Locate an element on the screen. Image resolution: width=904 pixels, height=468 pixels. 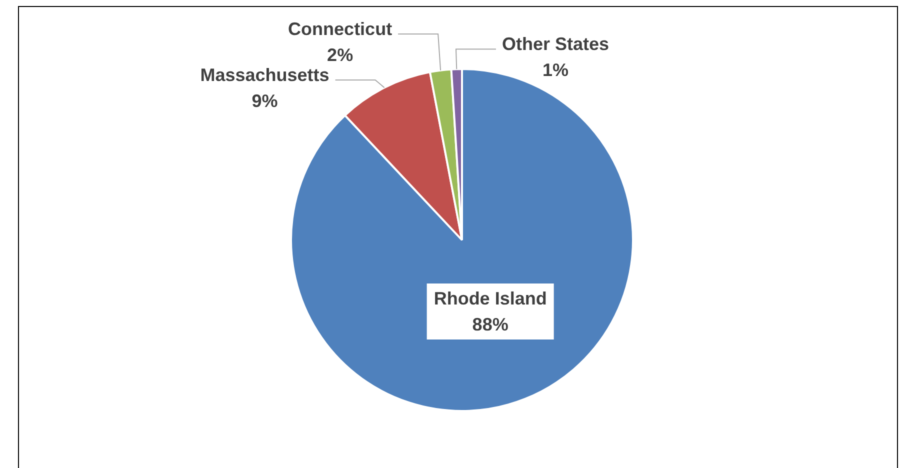
slice-label: Connecticut is located at coordinates (340, 28).